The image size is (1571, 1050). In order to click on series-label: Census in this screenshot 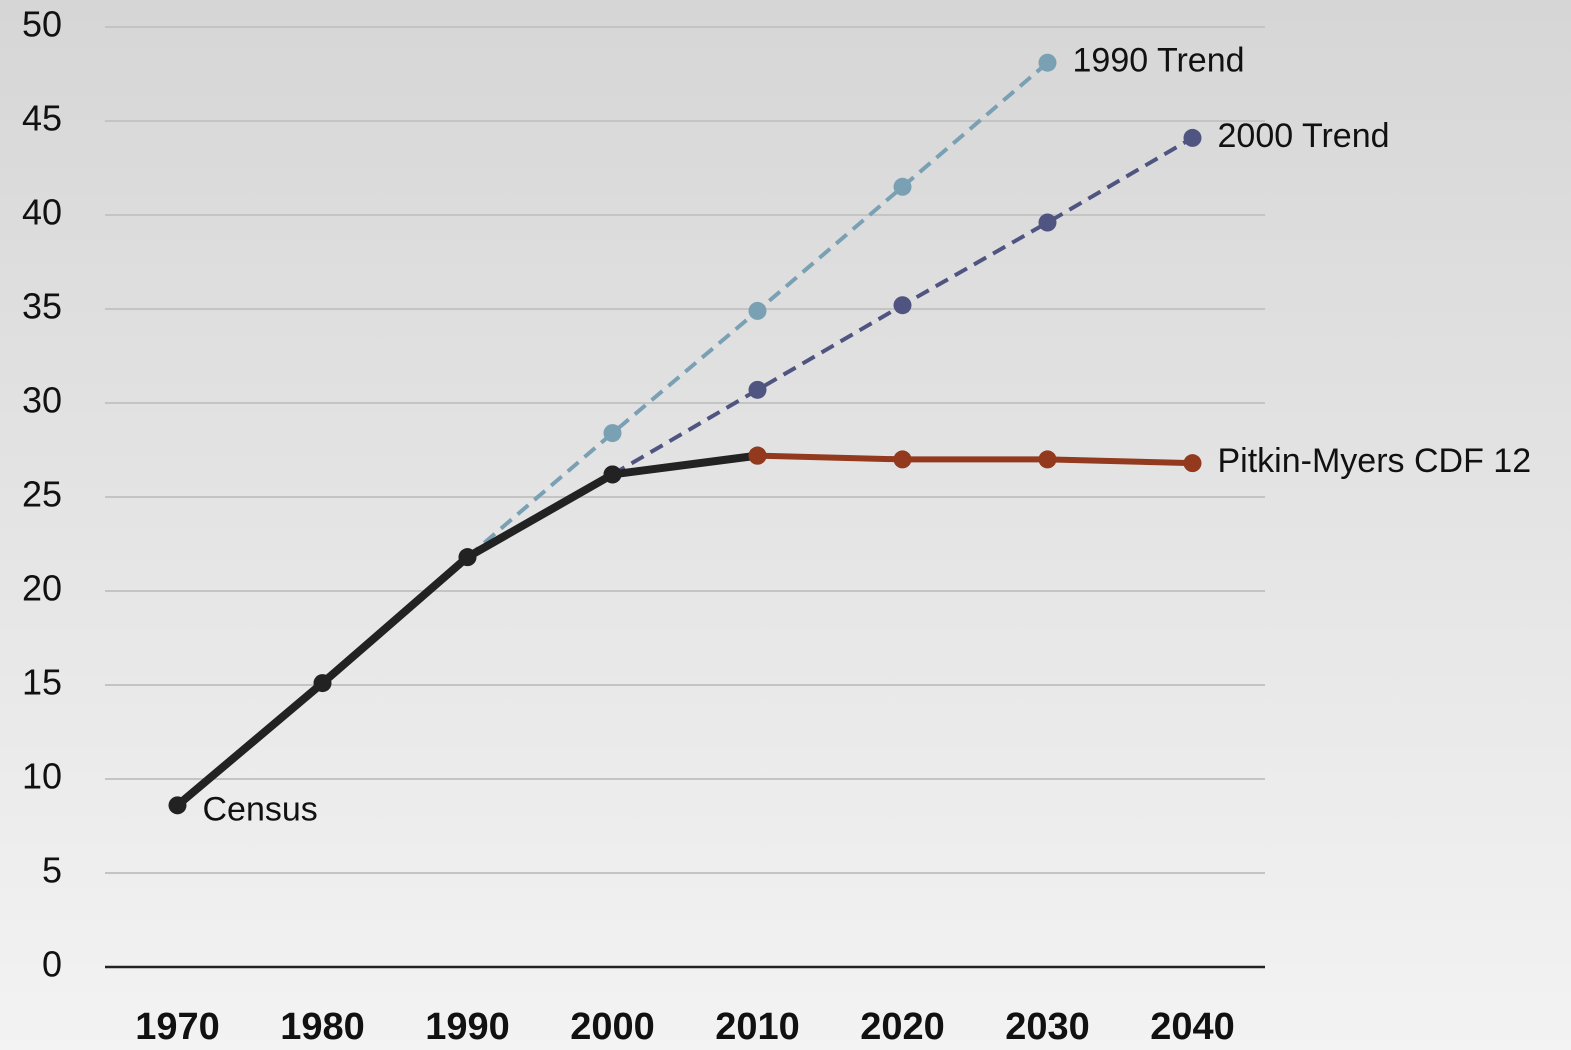, I will do `click(260, 809)`.